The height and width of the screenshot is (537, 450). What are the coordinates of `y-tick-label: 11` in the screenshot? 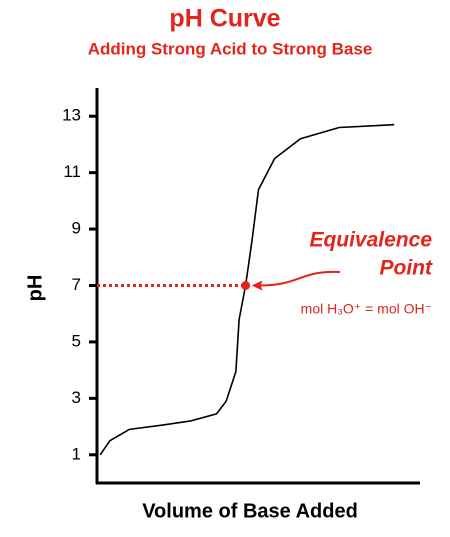 It's located at (72, 171).